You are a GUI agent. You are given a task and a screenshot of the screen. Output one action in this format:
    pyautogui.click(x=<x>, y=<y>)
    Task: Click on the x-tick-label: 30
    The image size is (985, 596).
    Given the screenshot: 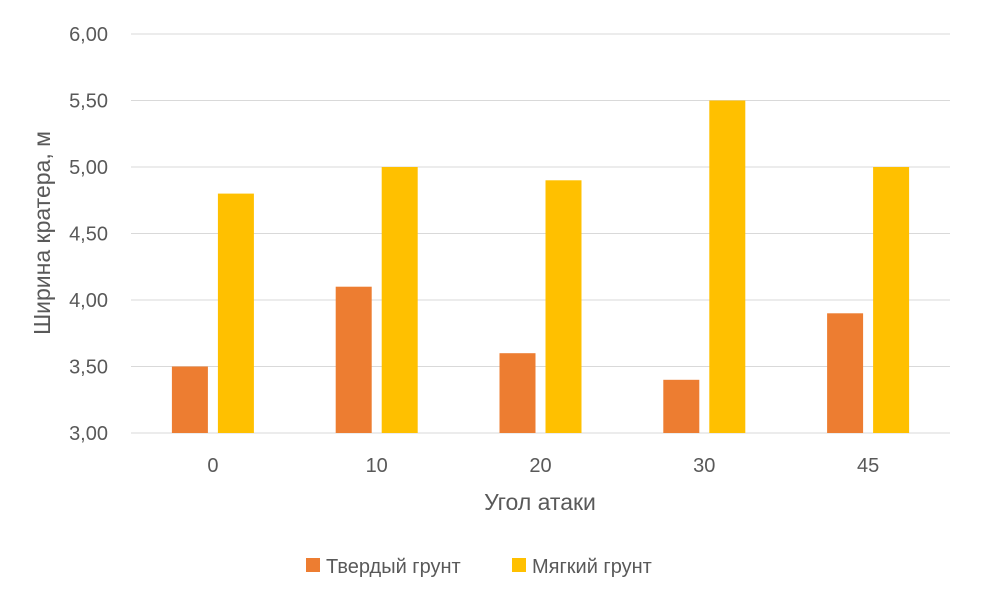 What is the action you would take?
    pyautogui.click(x=704, y=466)
    